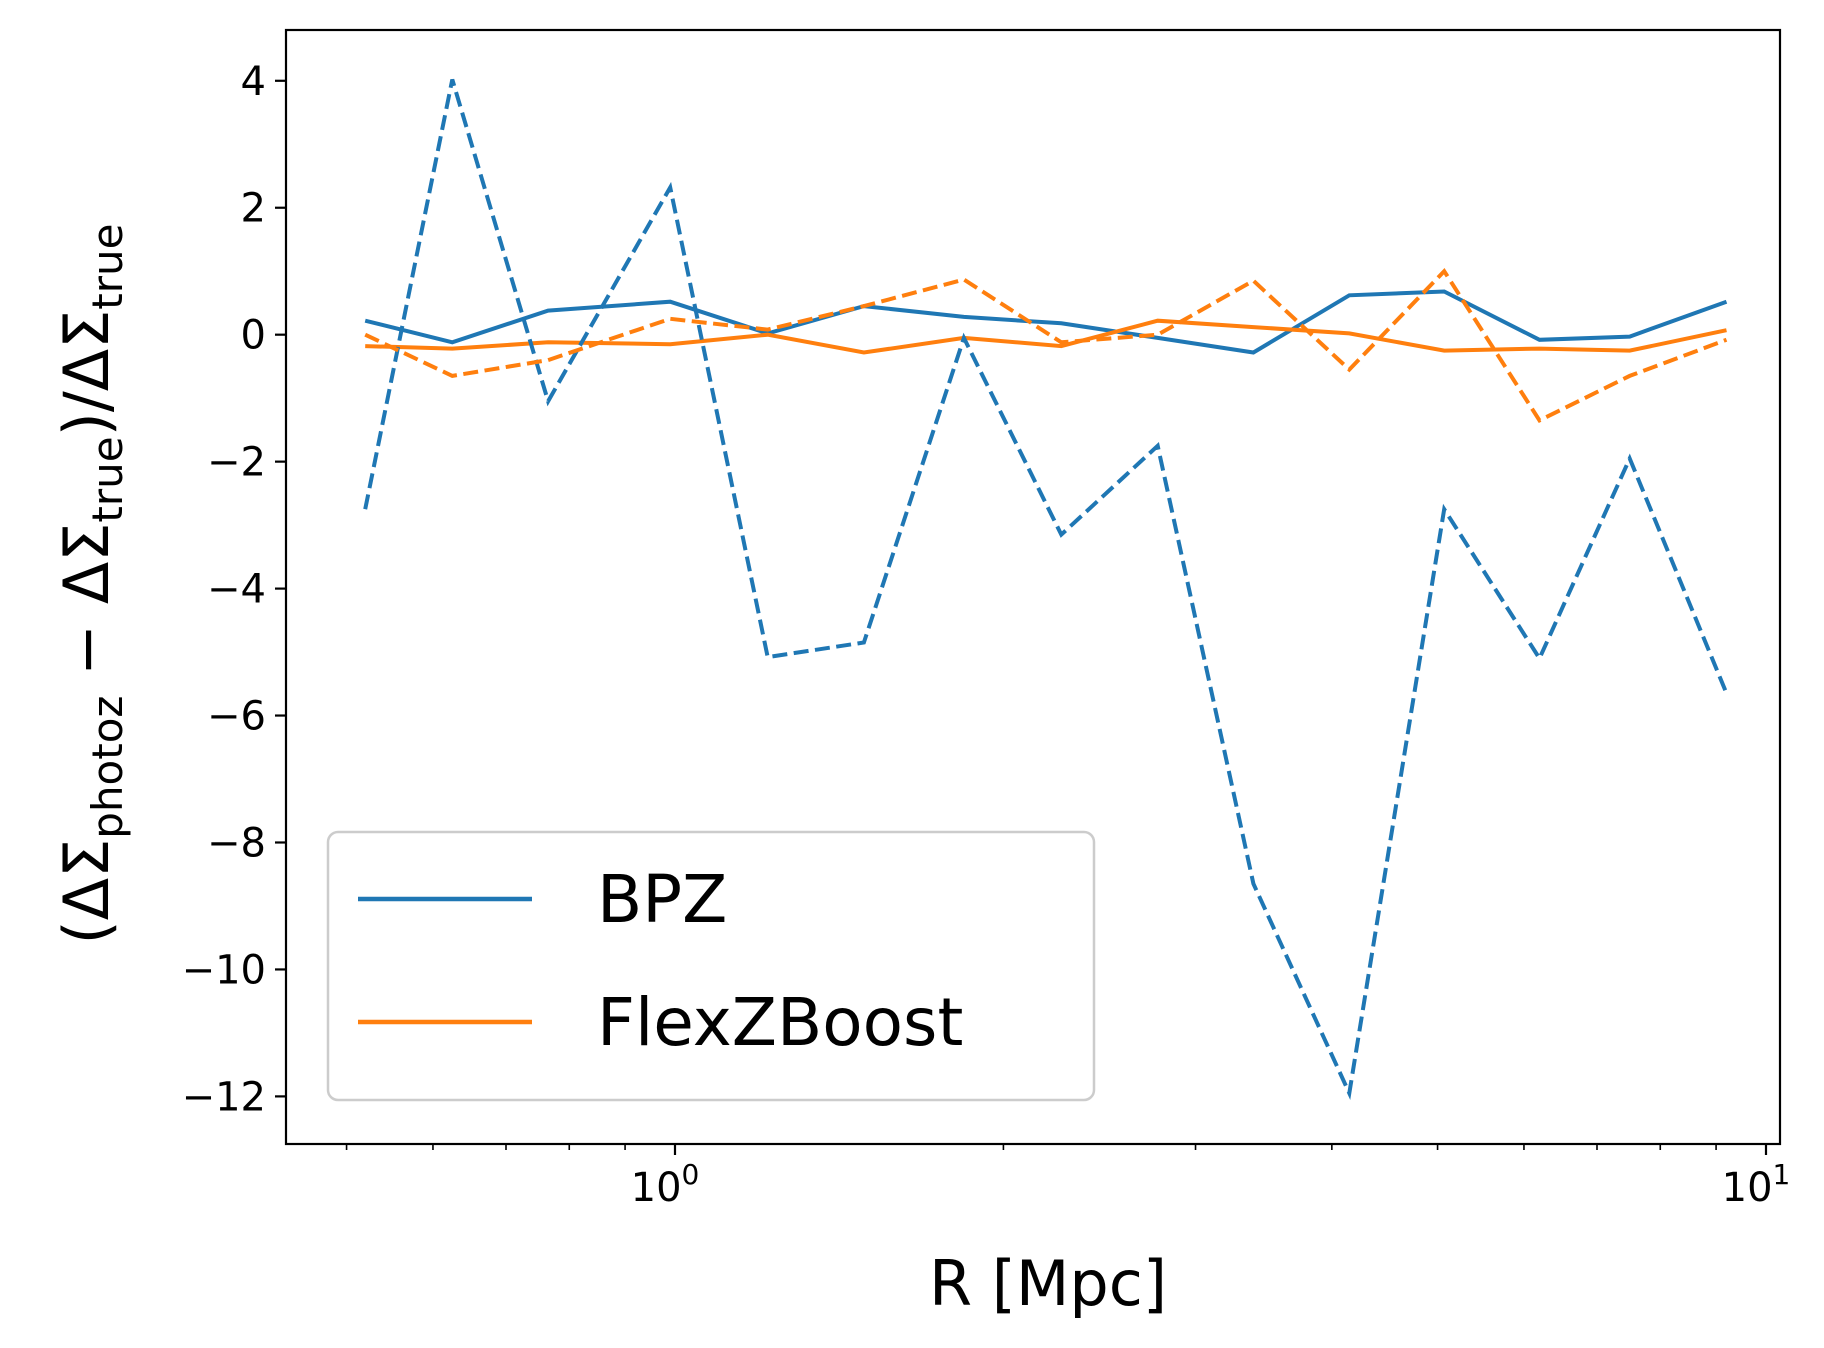 This screenshot has height=1348, width=1824. Describe the element at coordinates (1782, 1174) in the screenshot. I see `x-tick-label-exponent: 1` at that location.